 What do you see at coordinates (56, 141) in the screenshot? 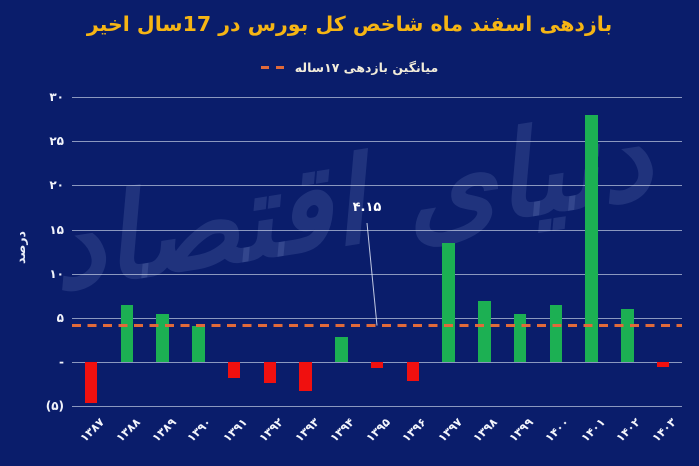
I see `y-tick-label: ۲۵` at bounding box center [56, 141].